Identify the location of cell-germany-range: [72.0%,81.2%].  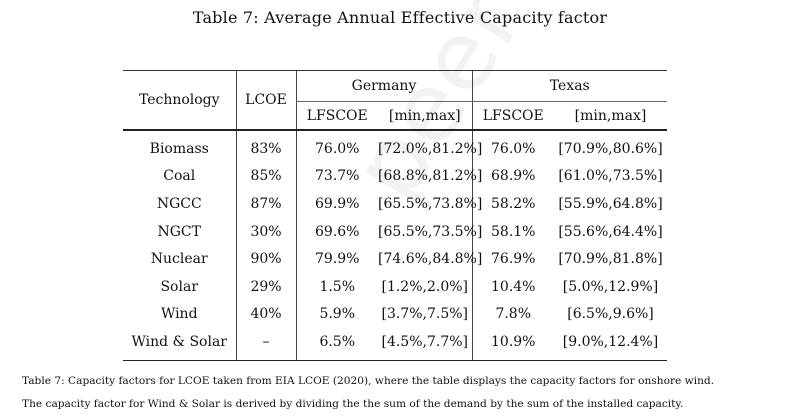
(430, 148).